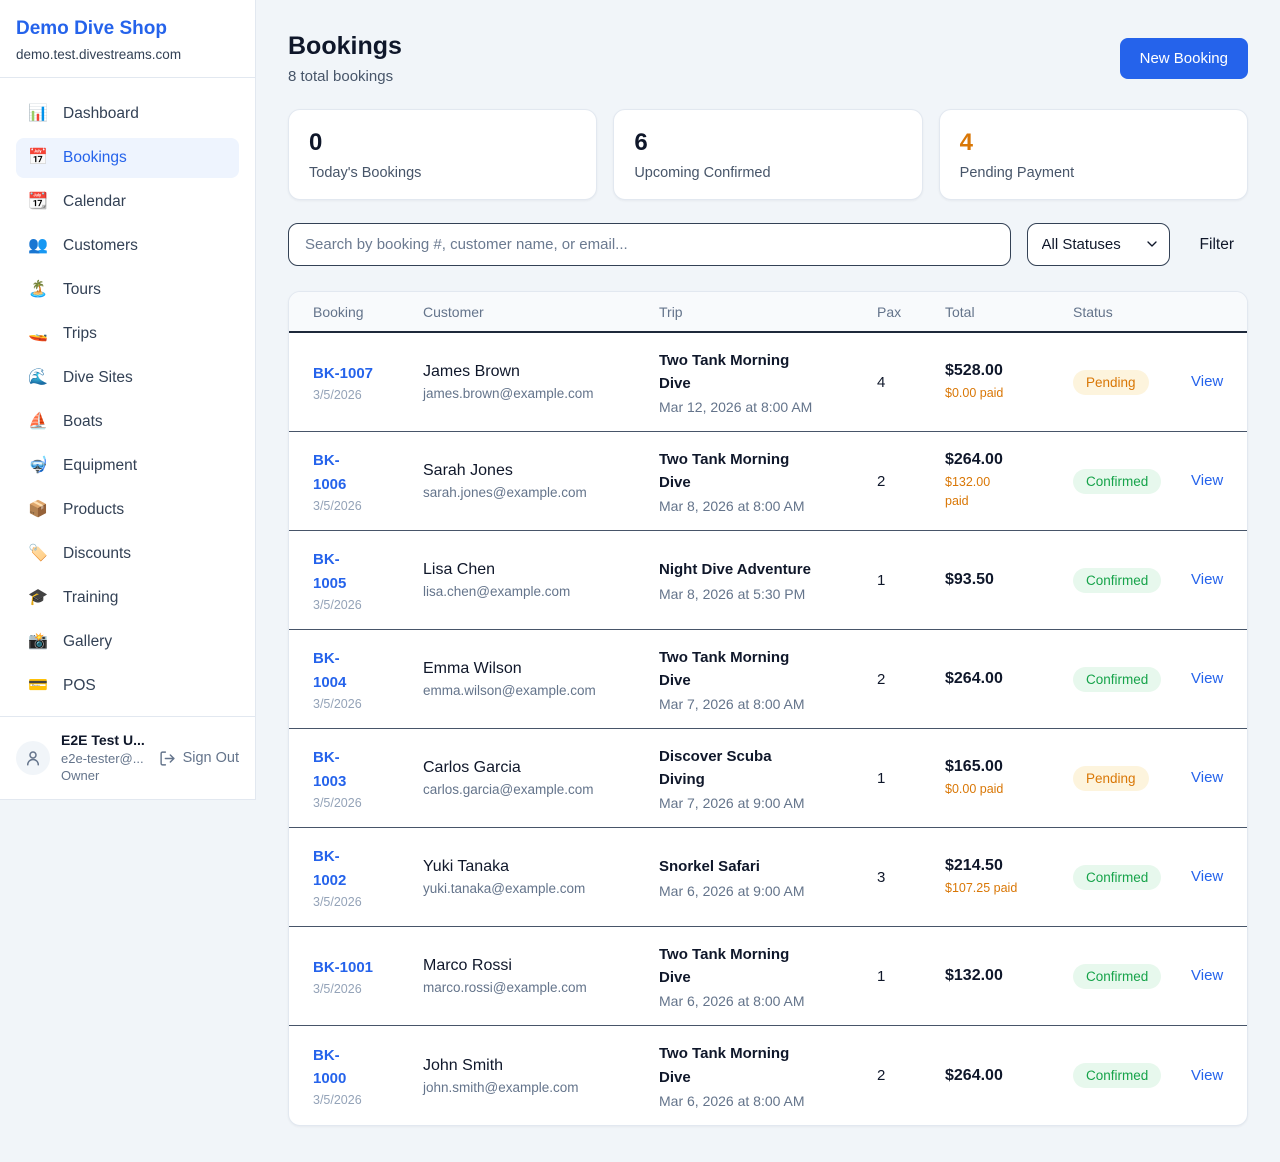 This screenshot has height=1162, width=1280. I want to click on sidebar-item-dive-sites: 🌊 Dive Sites, so click(127, 378).